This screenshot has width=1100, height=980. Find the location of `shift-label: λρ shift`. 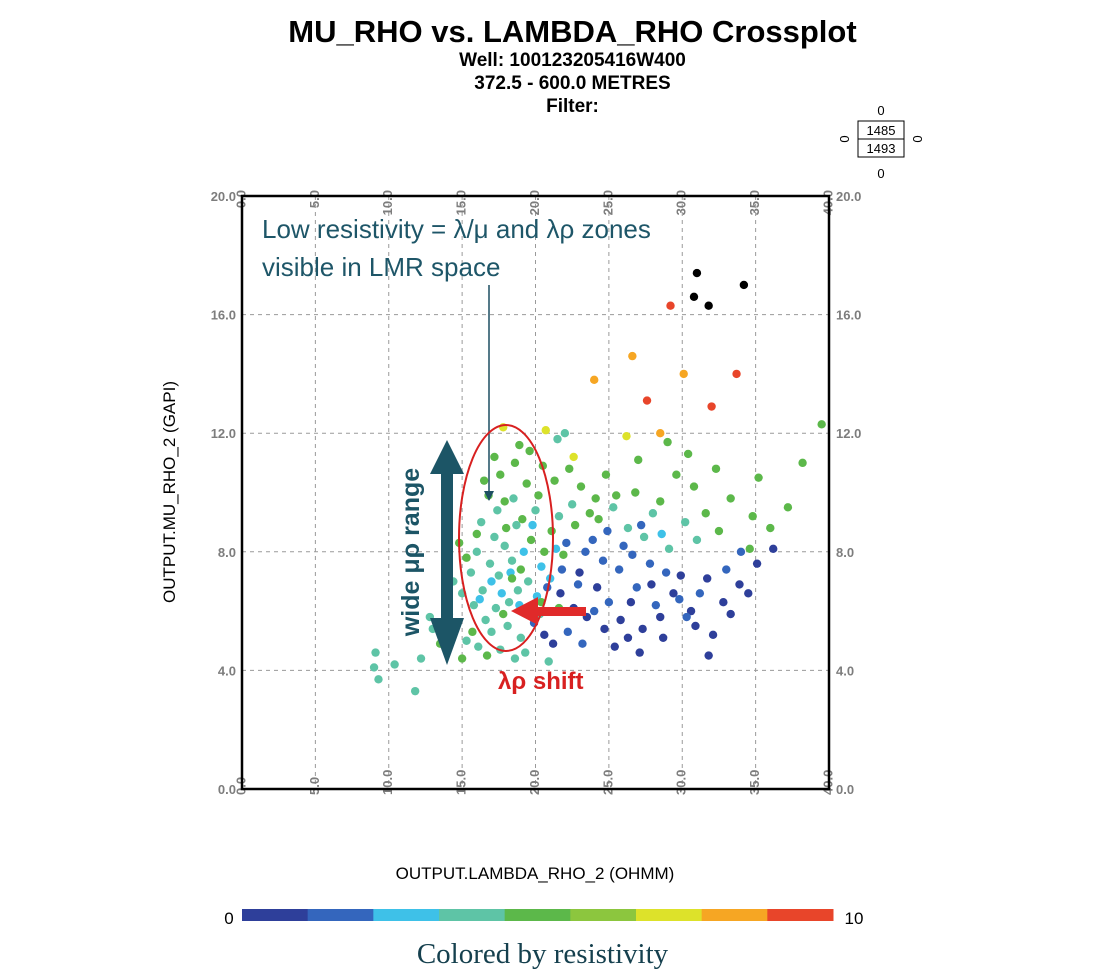

shift-label: λρ shift is located at coordinates (541, 681).